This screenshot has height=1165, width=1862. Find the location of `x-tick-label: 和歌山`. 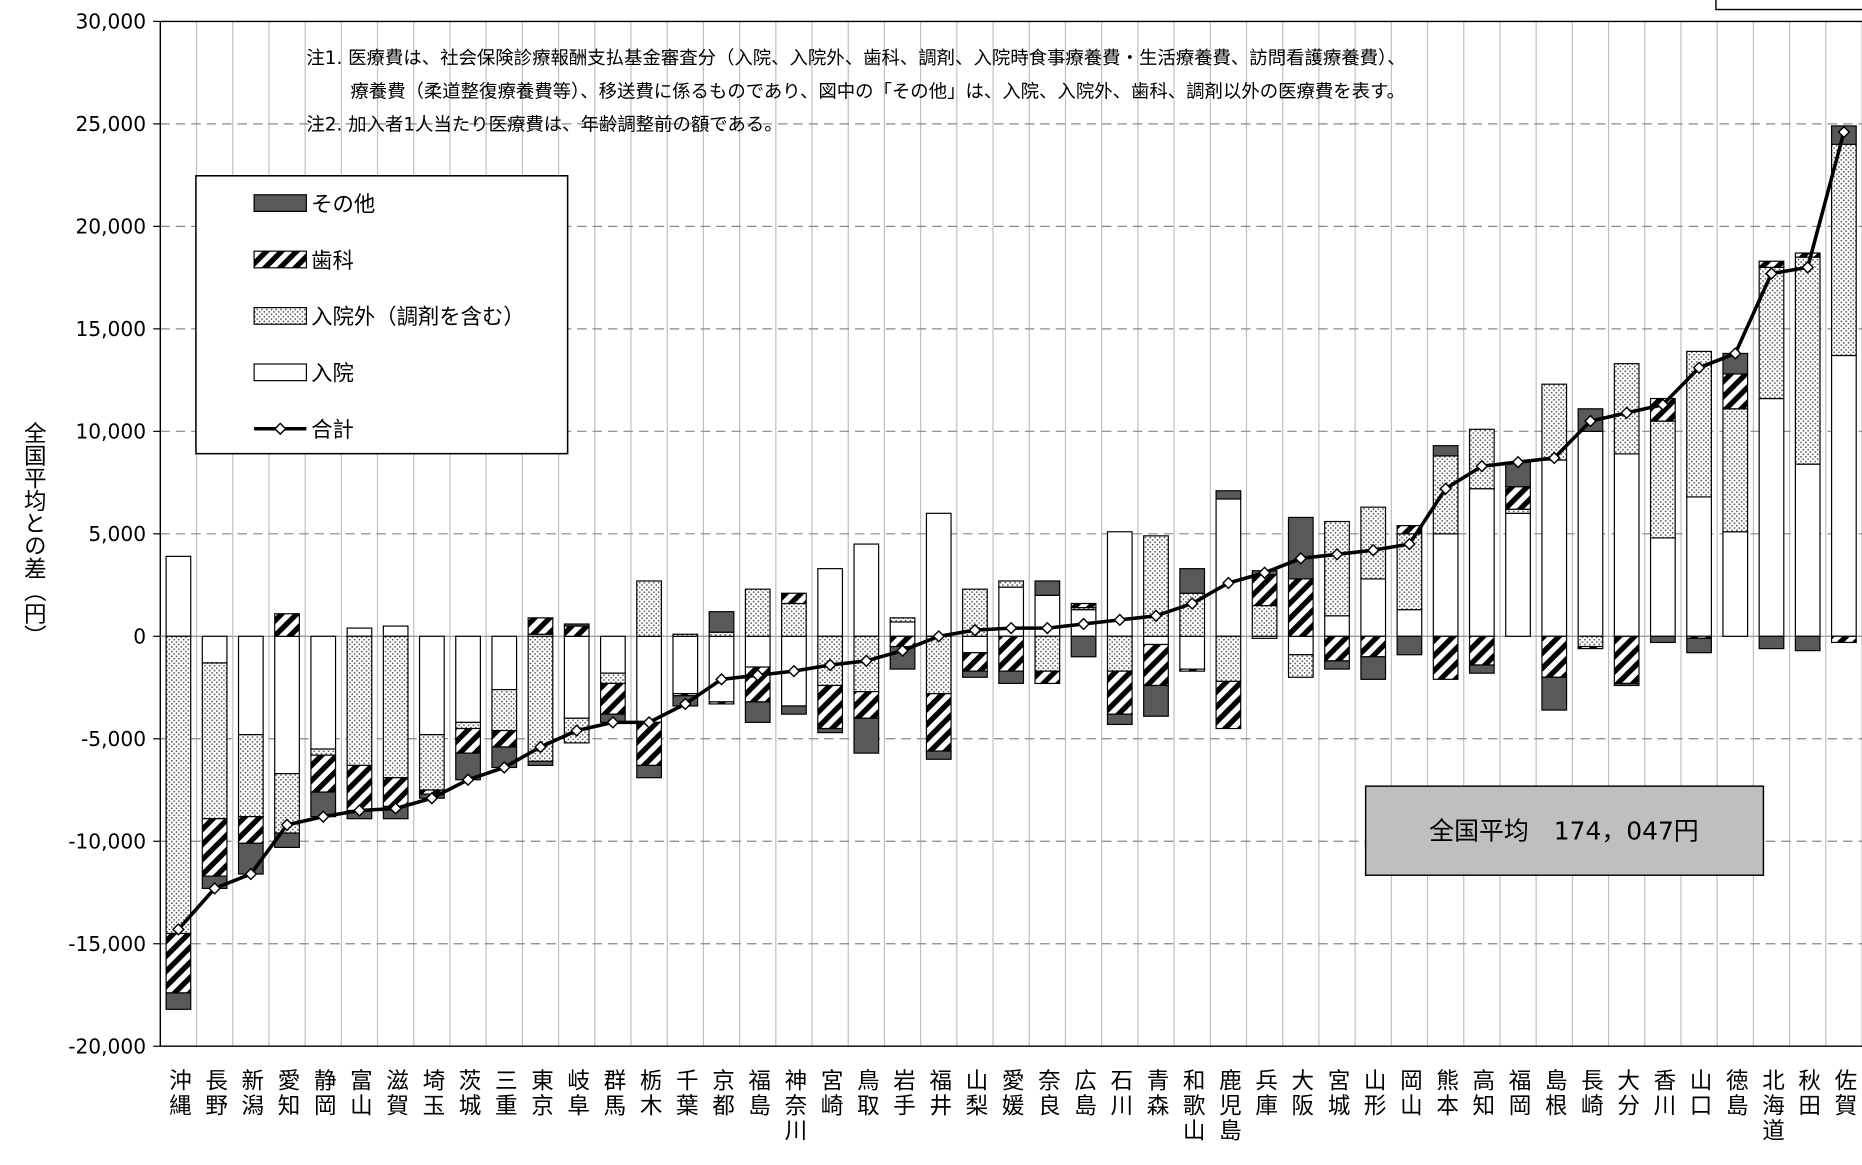

x-tick-label: 和歌山 is located at coordinates (1192, 1106).